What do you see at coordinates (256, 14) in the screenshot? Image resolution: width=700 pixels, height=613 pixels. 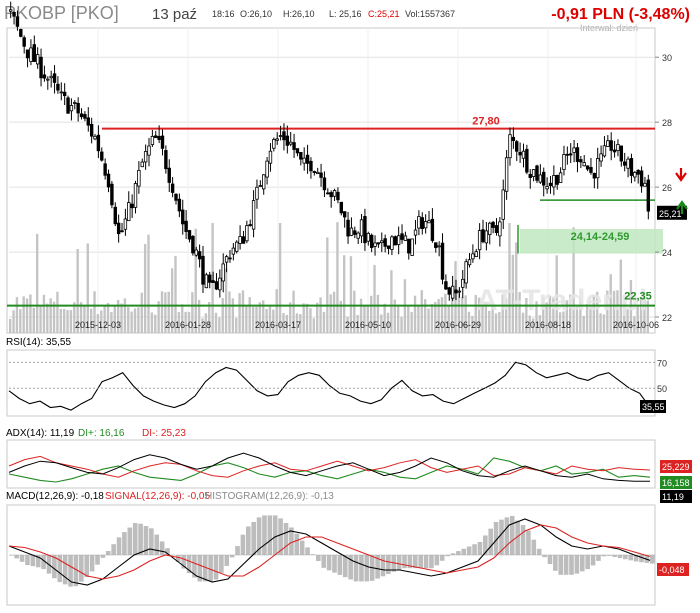 I see `quote-open: O:26,10` at bounding box center [256, 14].